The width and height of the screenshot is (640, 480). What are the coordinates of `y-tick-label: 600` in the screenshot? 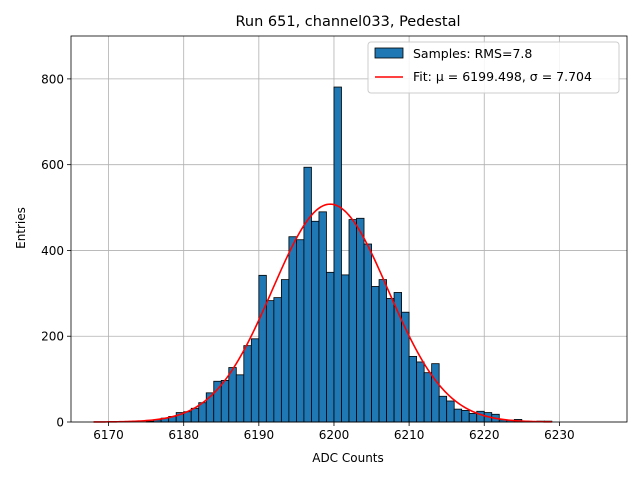 It's located at (52, 165).